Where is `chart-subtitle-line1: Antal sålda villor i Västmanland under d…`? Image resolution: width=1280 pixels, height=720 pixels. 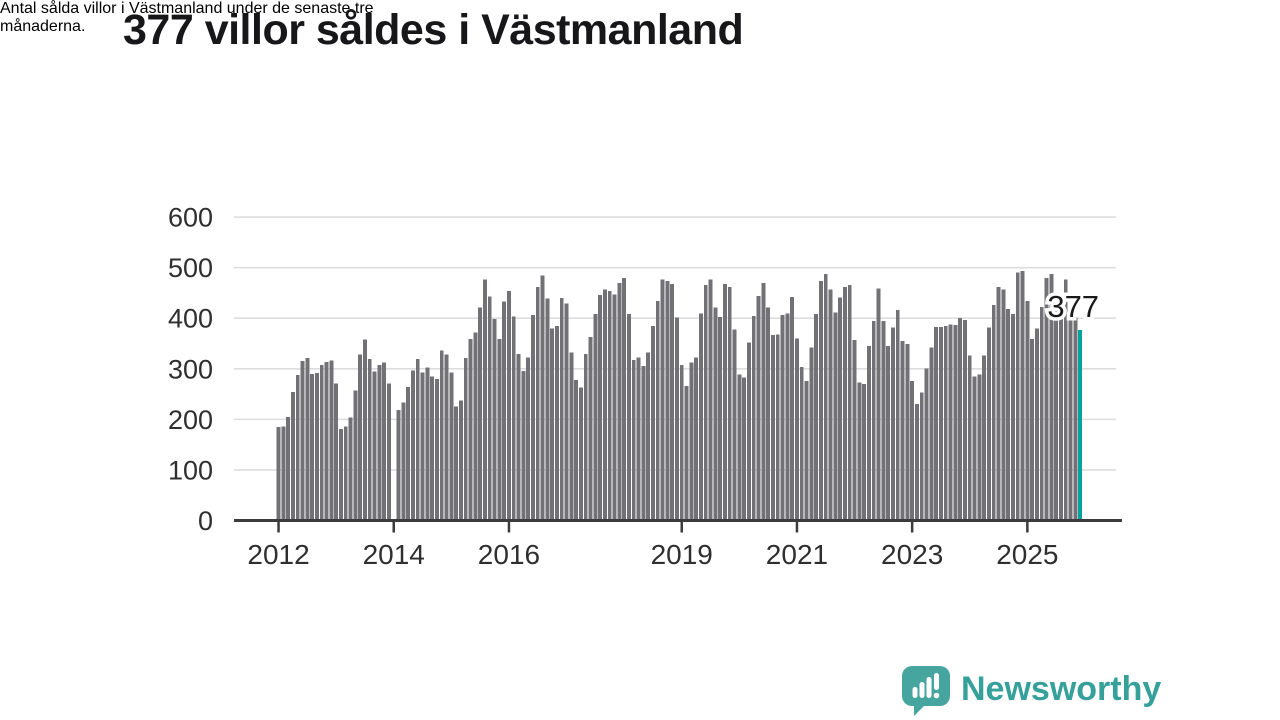
chart-subtitle-line1: Antal sålda villor i Västmanland under d… is located at coordinates (187, 8).